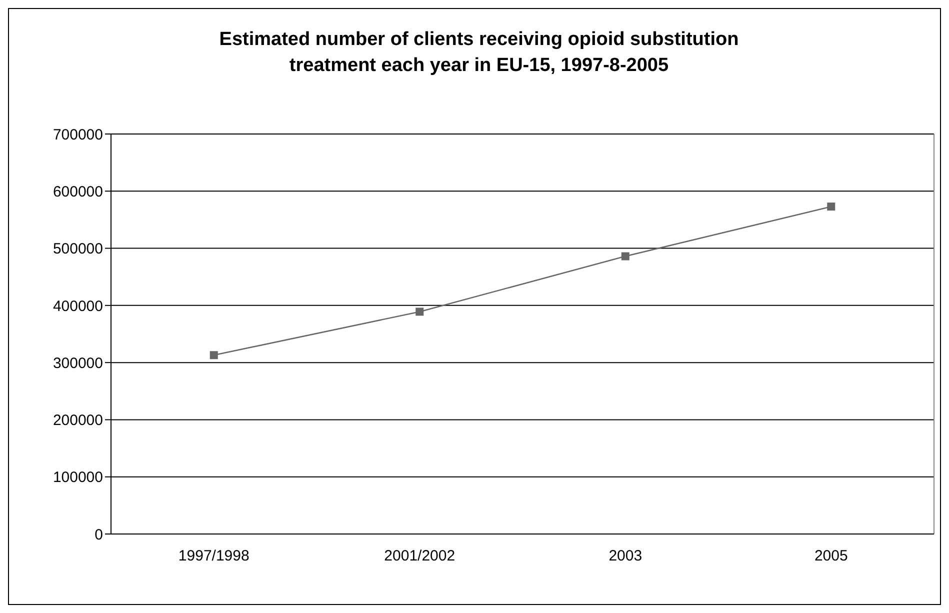  I want to click on x-tick-label: 2001/2002, so click(420, 556).